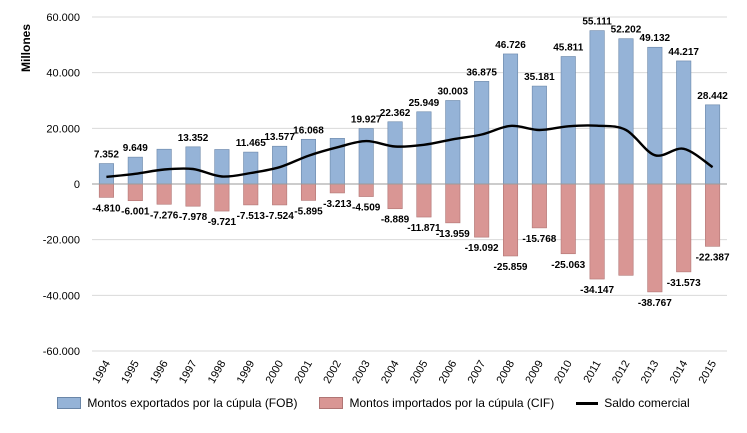 The image size is (747, 433). Describe the element at coordinates (592, 372) in the screenshot. I see `x-tick-label: 2011` at that location.